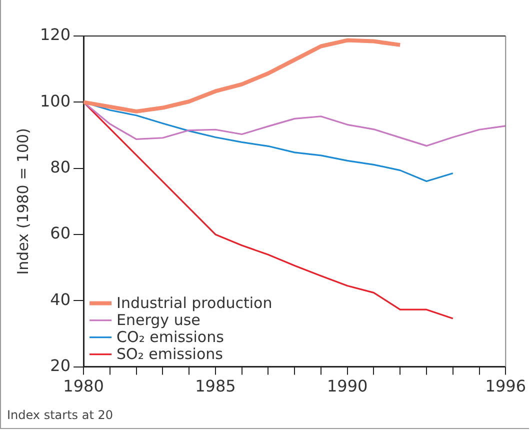  I want to click on y-tick-label: 80, so click(60, 166).